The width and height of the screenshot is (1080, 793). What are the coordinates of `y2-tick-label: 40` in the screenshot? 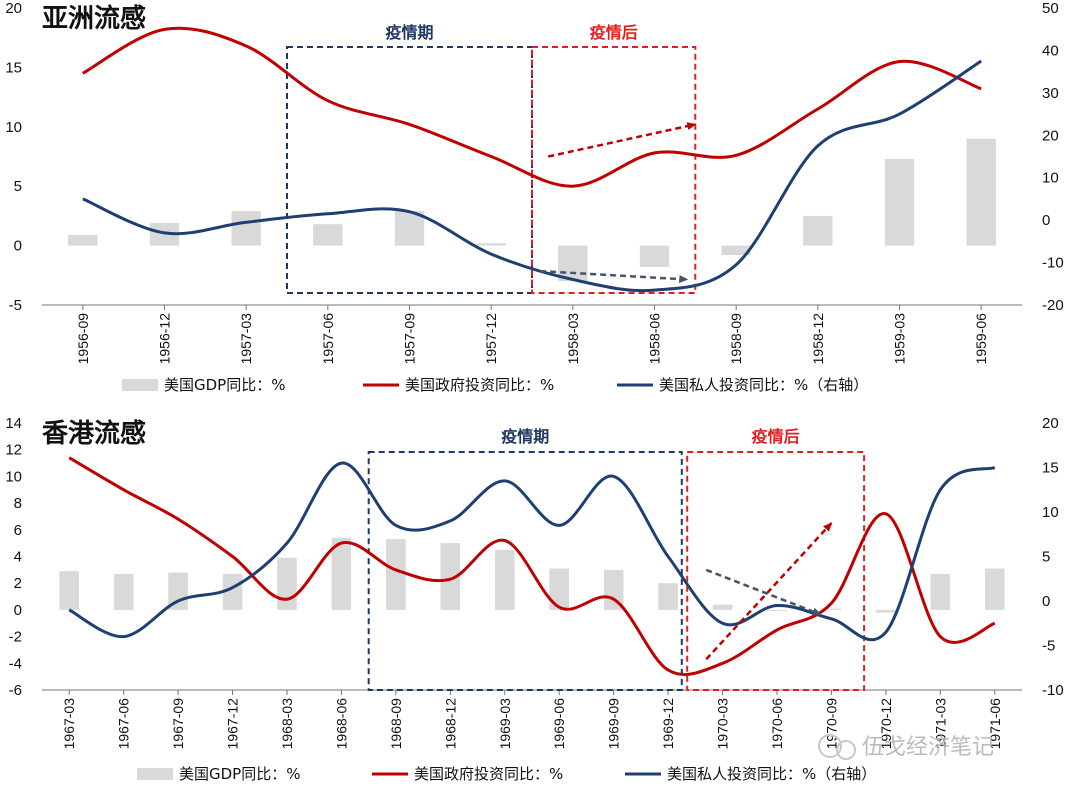 It's located at (1050, 50).